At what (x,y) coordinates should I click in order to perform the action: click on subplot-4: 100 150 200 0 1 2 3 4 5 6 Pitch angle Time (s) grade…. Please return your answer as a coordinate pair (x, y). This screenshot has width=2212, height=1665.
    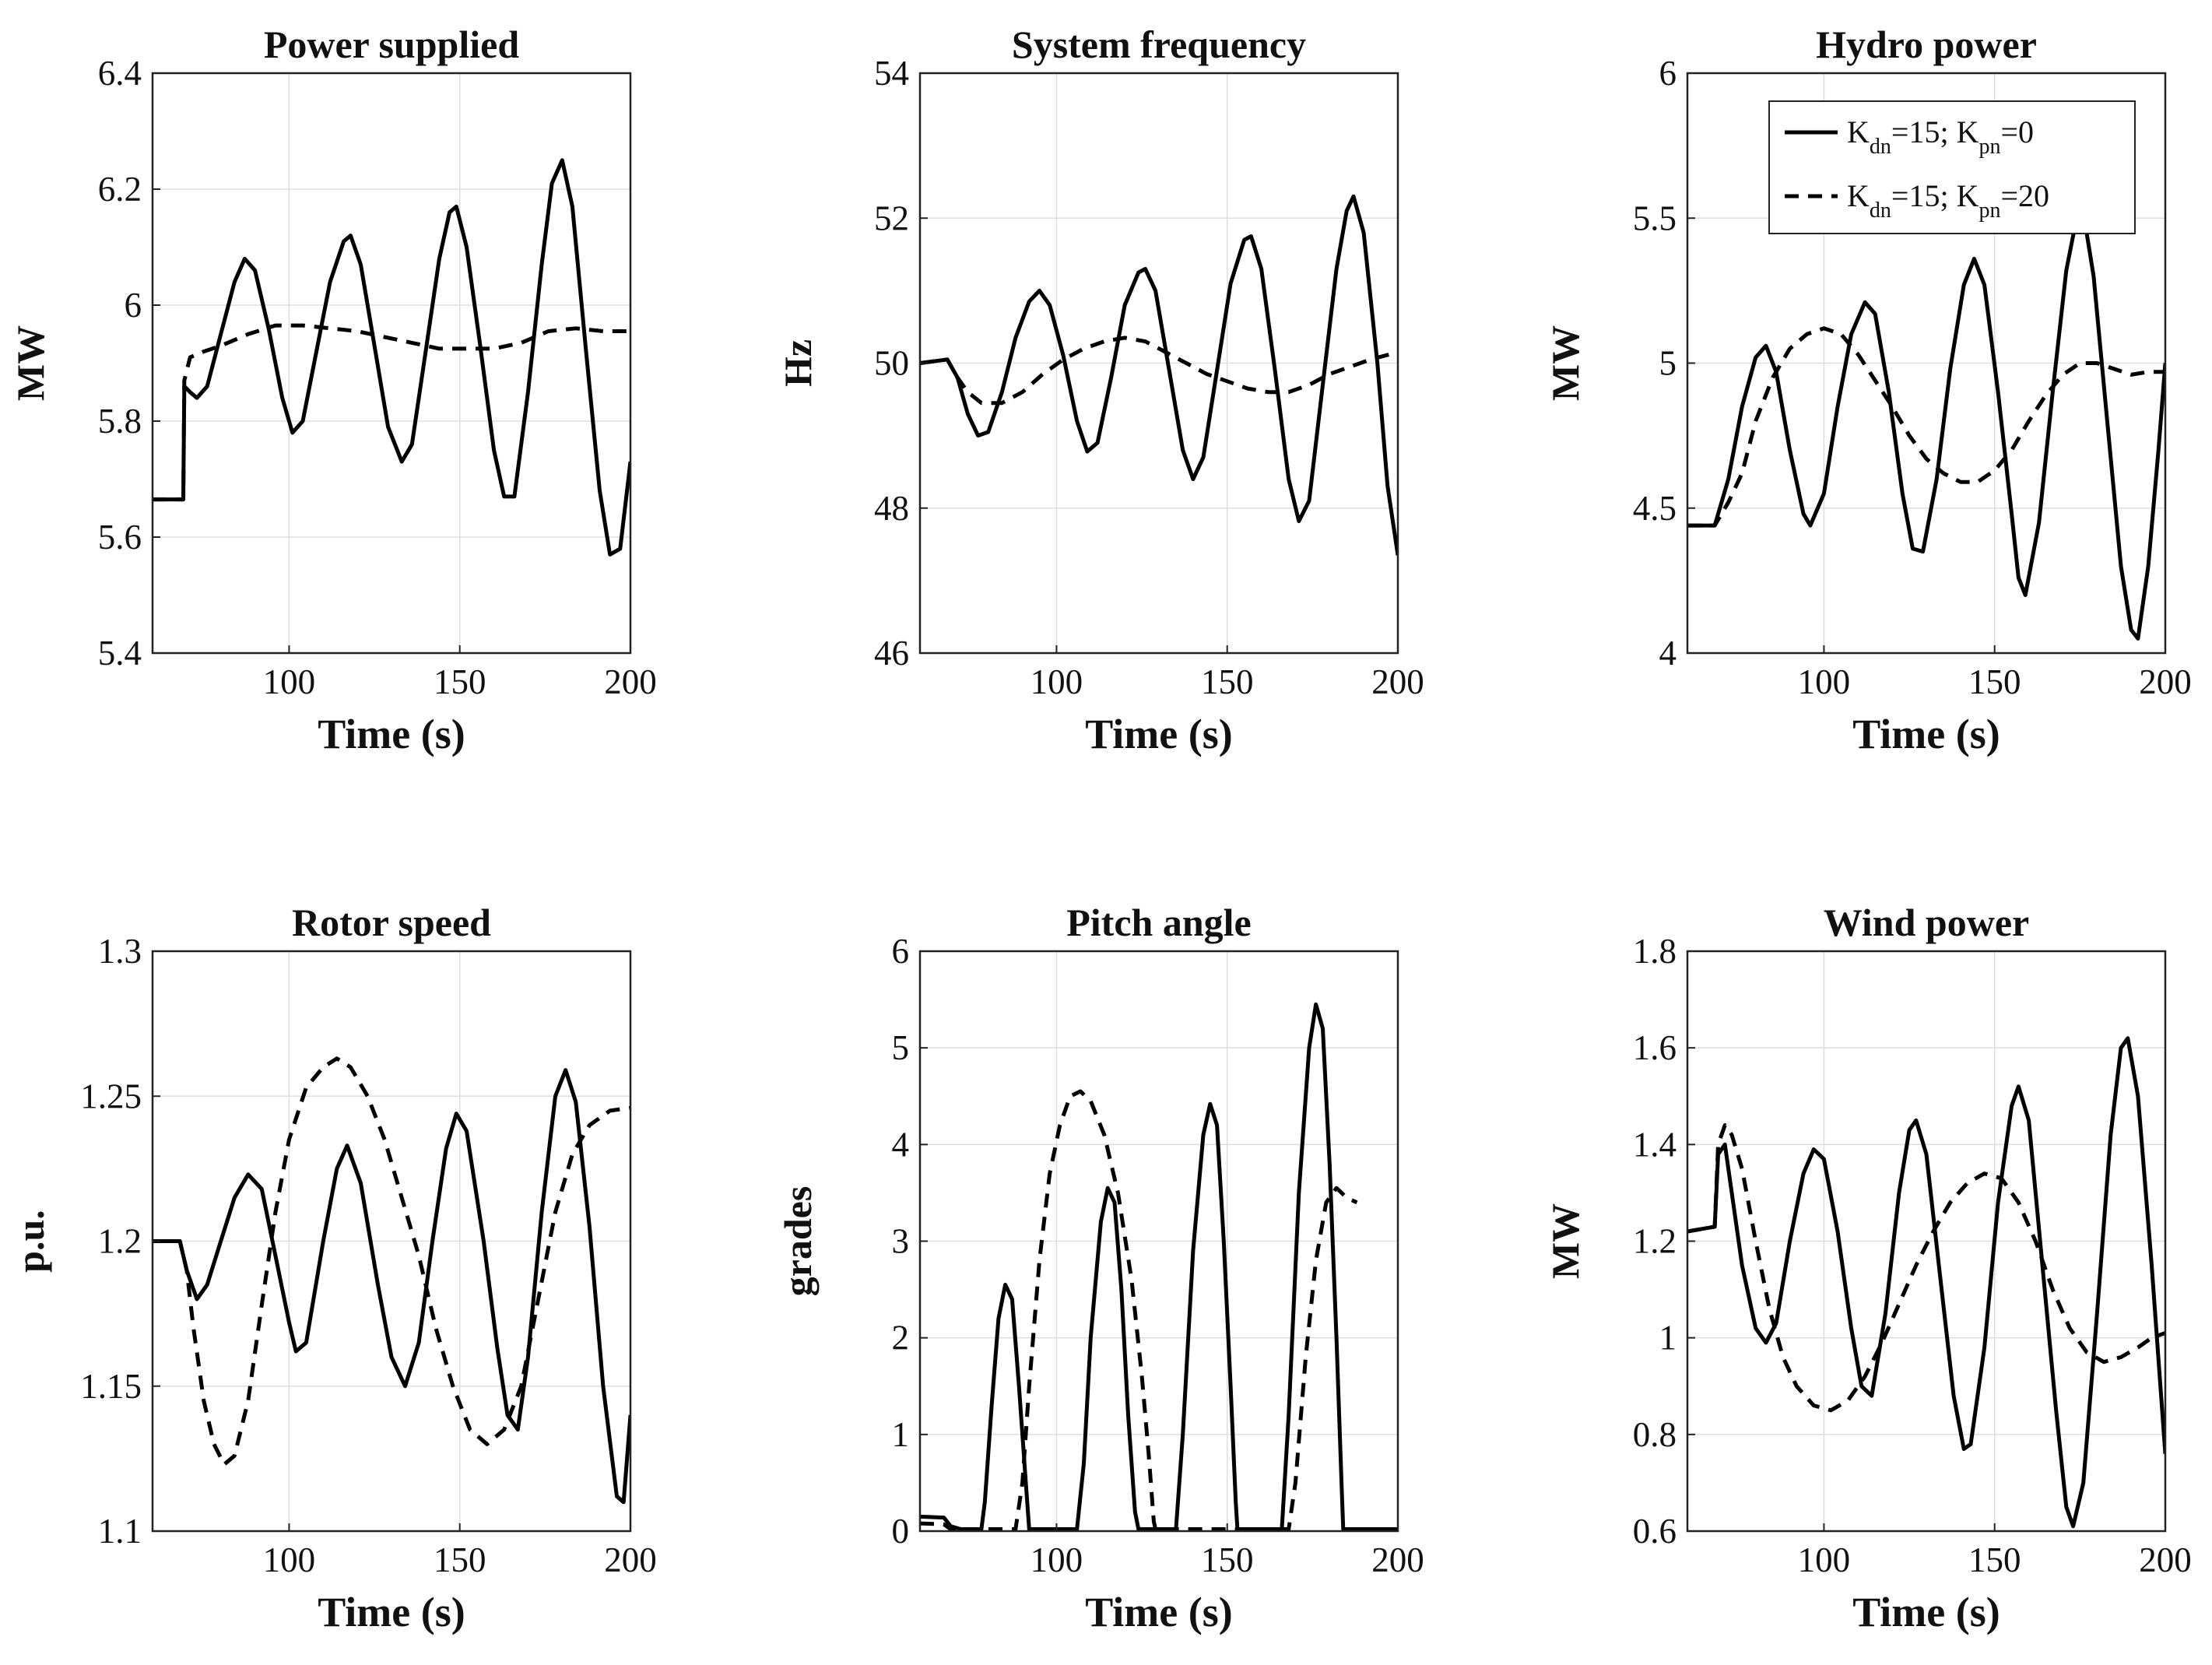
    Looking at the image, I should click on (1100, 1268).